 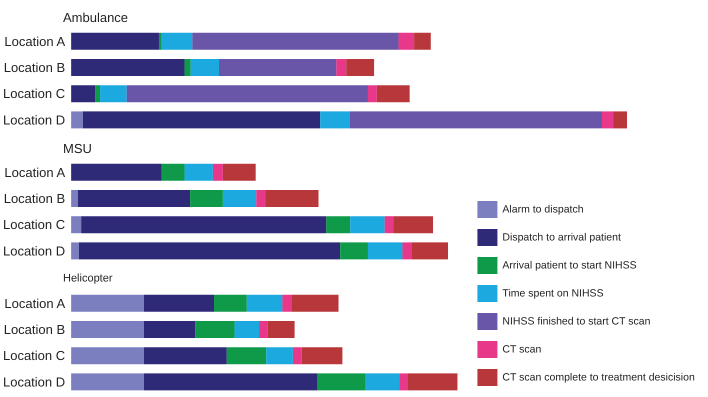 What do you see at coordinates (77, 148) in the screenshot?
I see `annotation: MSU` at bounding box center [77, 148].